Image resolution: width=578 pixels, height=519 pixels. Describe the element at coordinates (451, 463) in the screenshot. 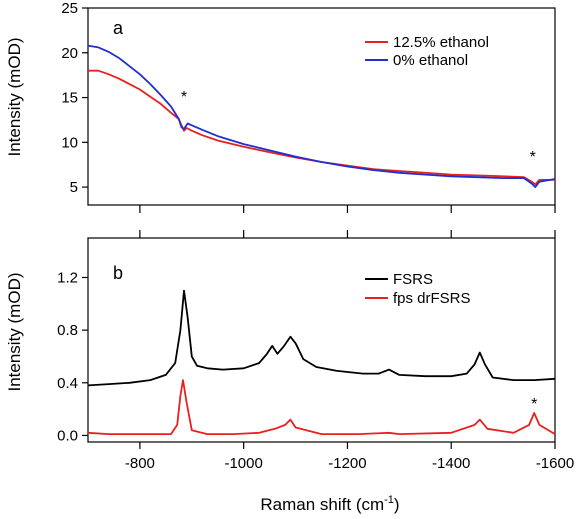

I see `x-tick-label: -1400` at that location.